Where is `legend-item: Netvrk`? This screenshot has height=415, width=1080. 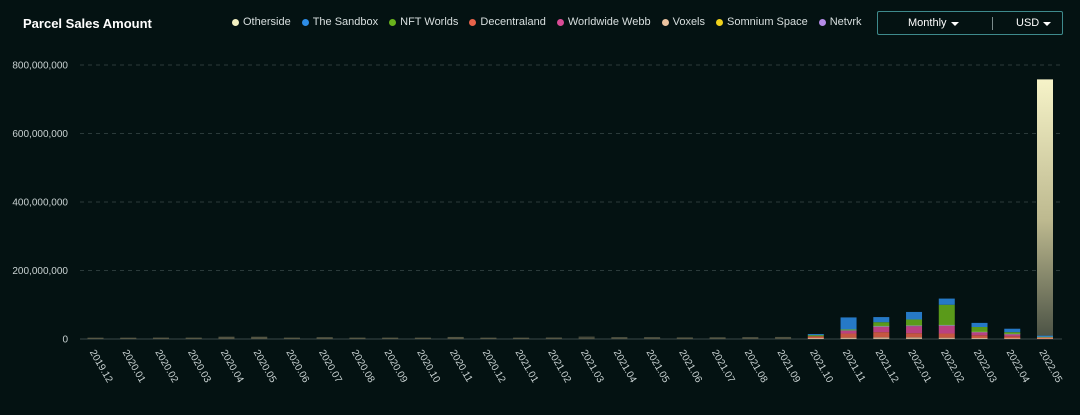
legend-item: Netvrk is located at coordinates (840, 22).